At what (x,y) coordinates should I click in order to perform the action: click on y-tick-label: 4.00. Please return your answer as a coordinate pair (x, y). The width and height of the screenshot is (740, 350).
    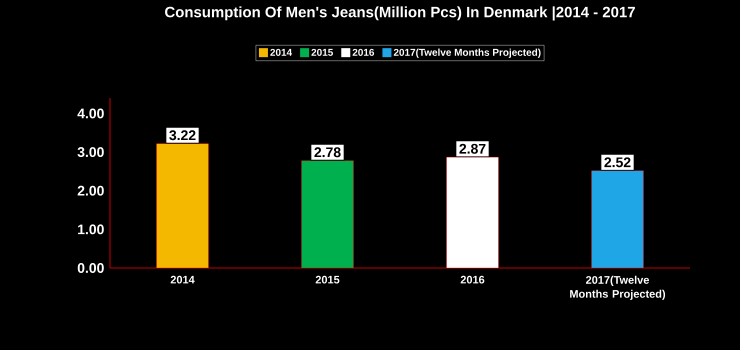
    Looking at the image, I should click on (90, 113).